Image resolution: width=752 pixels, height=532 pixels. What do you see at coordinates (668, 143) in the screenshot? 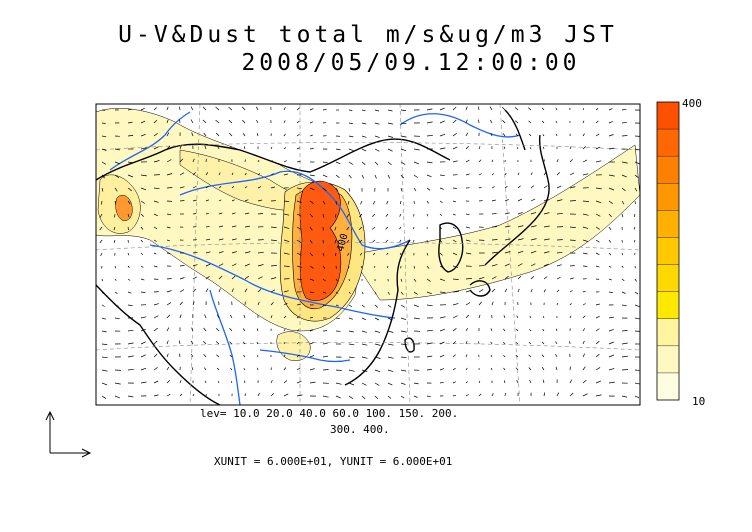
I see `colorbar-swatch` at bounding box center [668, 143].